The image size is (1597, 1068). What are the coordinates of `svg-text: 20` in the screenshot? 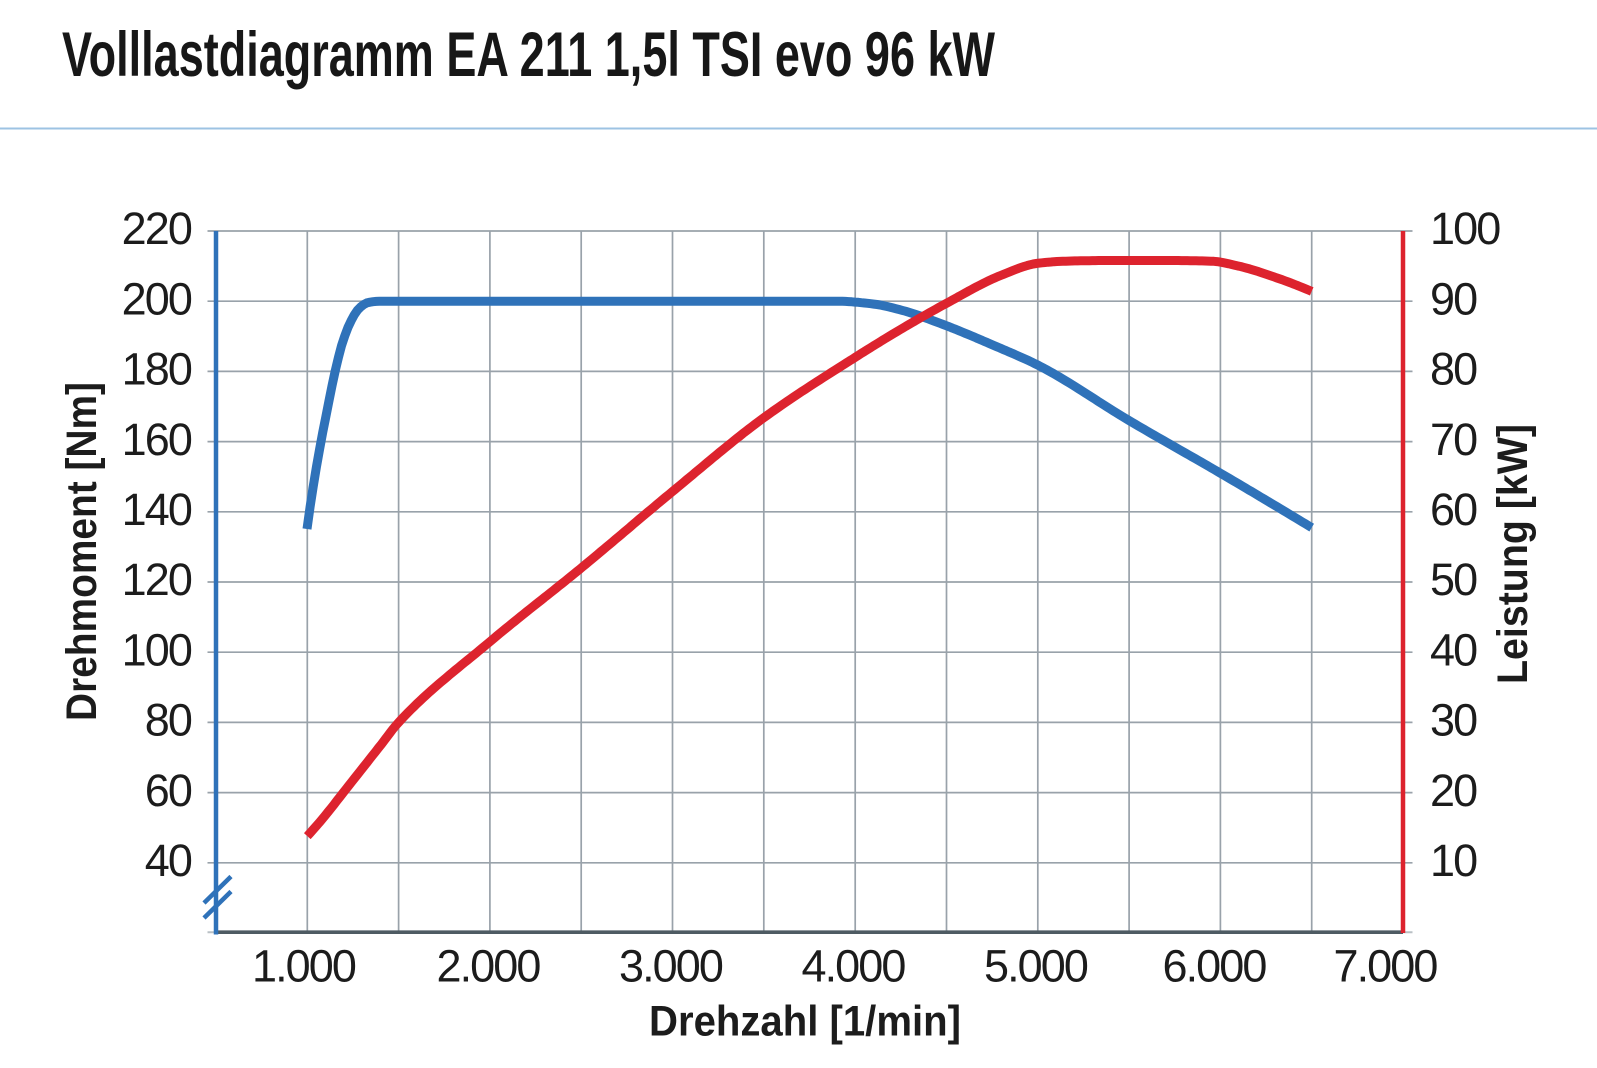 It's located at (1453, 790).